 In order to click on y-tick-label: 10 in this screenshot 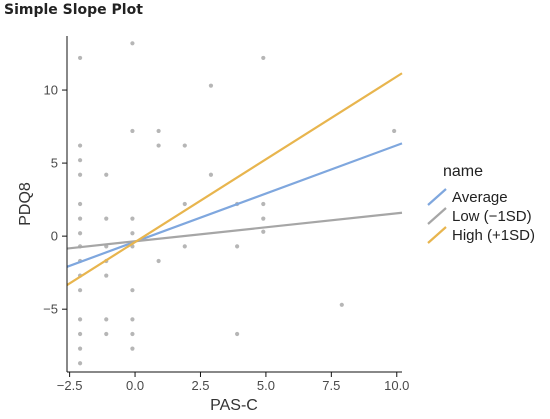, I will do `click(51, 90)`.